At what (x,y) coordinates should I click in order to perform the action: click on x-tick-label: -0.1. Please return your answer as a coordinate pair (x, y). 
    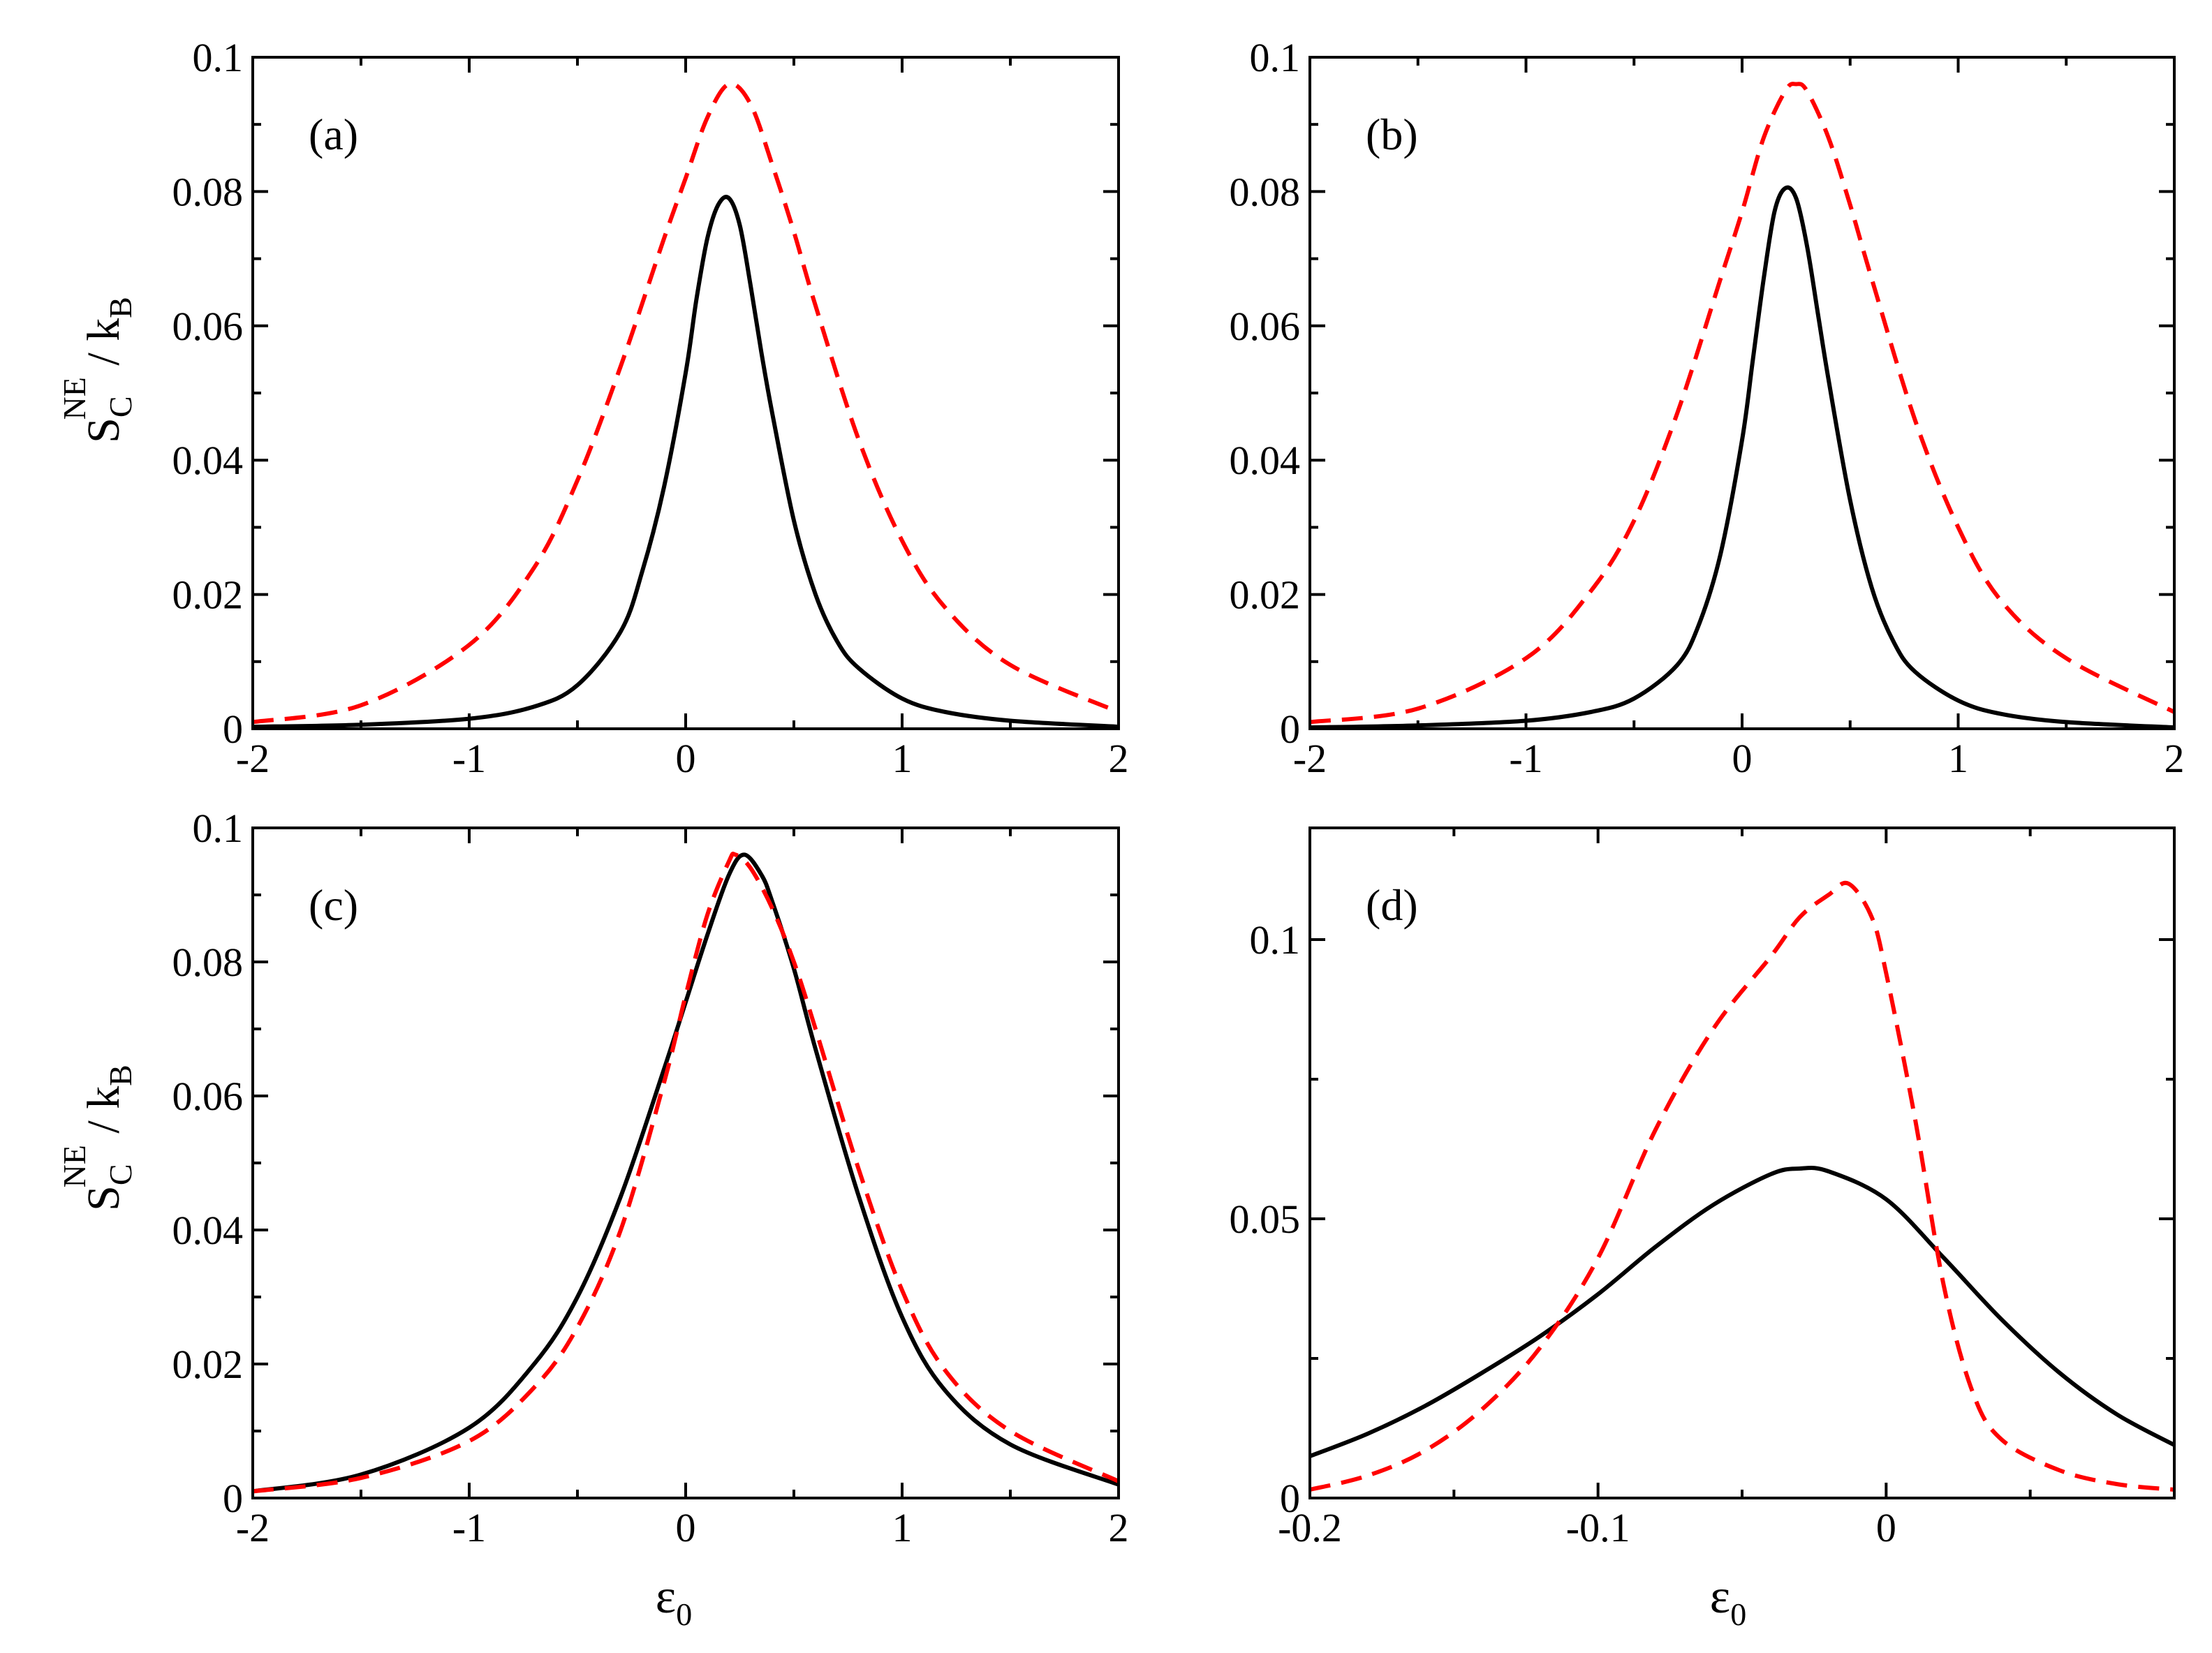
    Looking at the image, I should click on (1598, 1527).